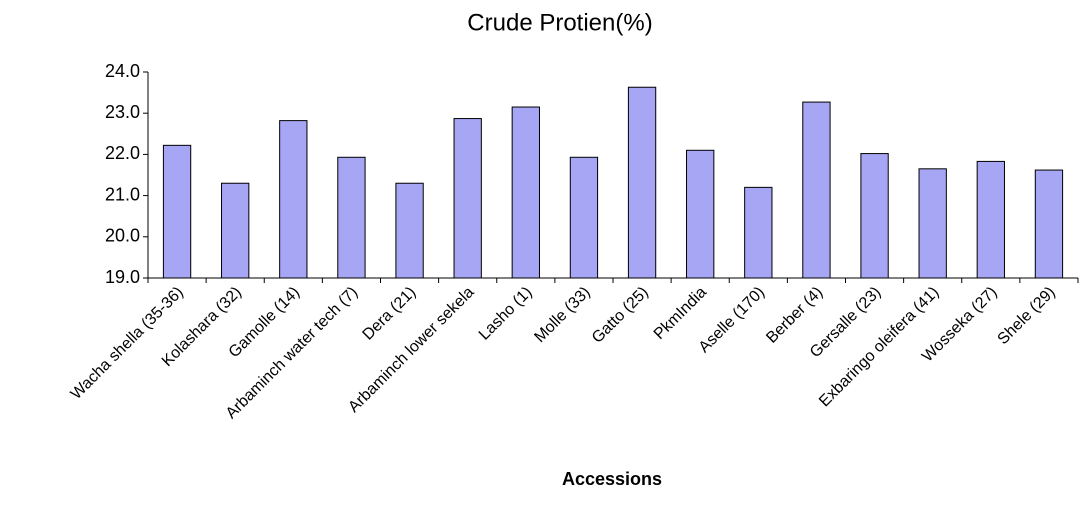  What do you see at coordinates (122, 71) in the screenshot?
I see `y-tick-label: 24.0` at bounding box center [122, 71].